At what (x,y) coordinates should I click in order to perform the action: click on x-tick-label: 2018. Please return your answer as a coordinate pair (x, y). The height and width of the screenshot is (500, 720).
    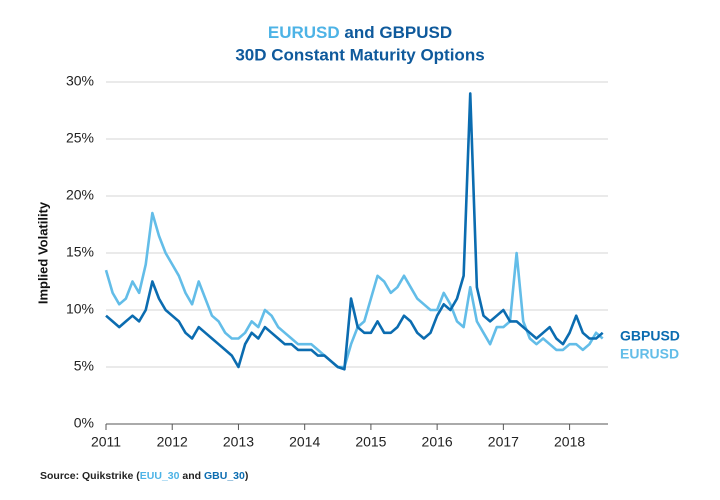
    Looking at the image, I should click on (569, 442).